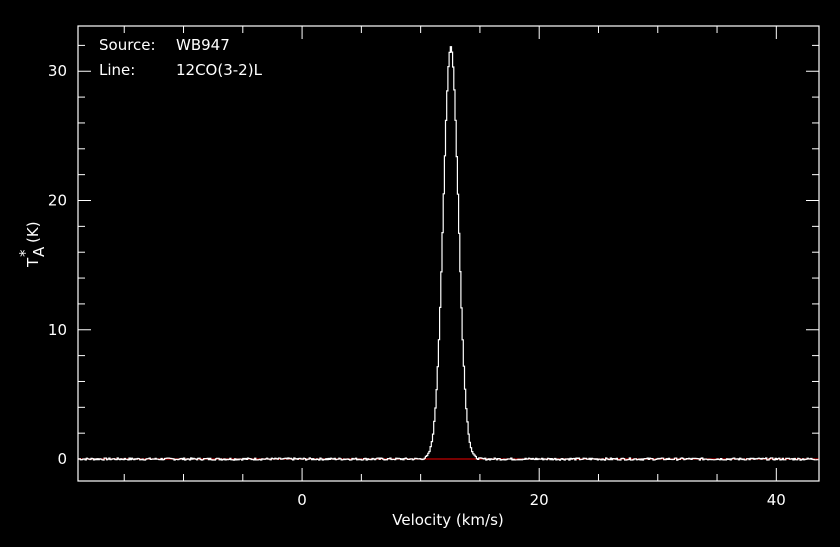 The height and width of the screenshot is (547, 840). I want to click on y-tick-label: 0, so click(62, 459).